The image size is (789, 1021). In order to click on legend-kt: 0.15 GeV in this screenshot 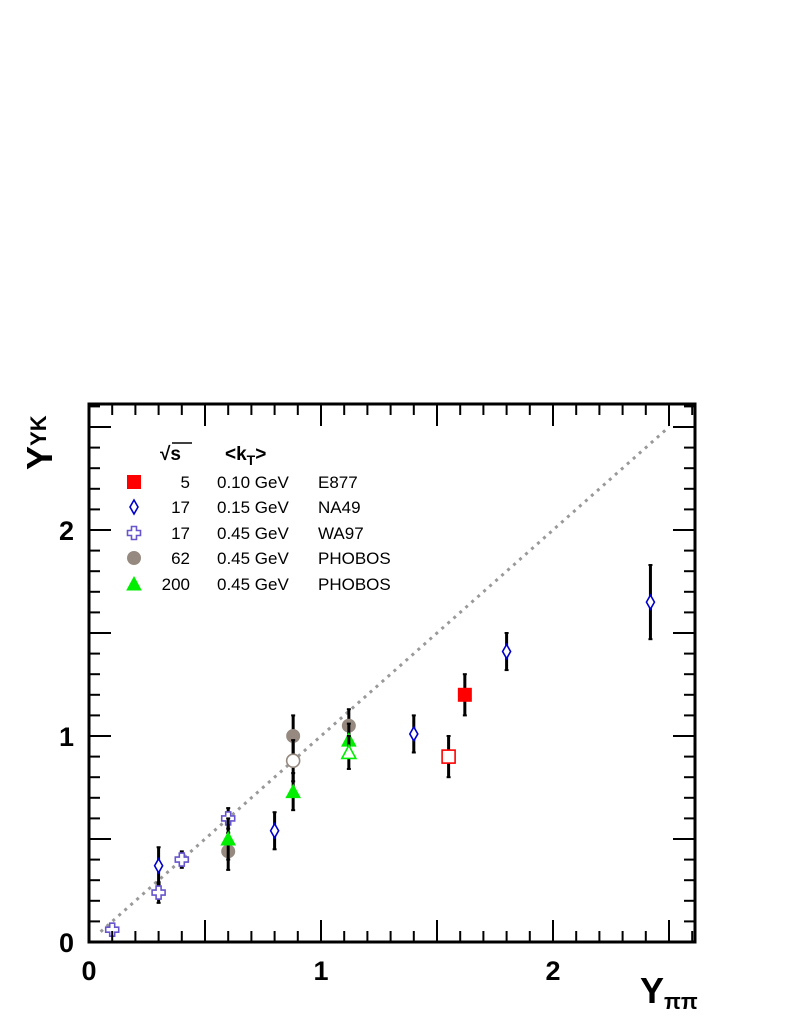, I will do `click(253, 507)`.